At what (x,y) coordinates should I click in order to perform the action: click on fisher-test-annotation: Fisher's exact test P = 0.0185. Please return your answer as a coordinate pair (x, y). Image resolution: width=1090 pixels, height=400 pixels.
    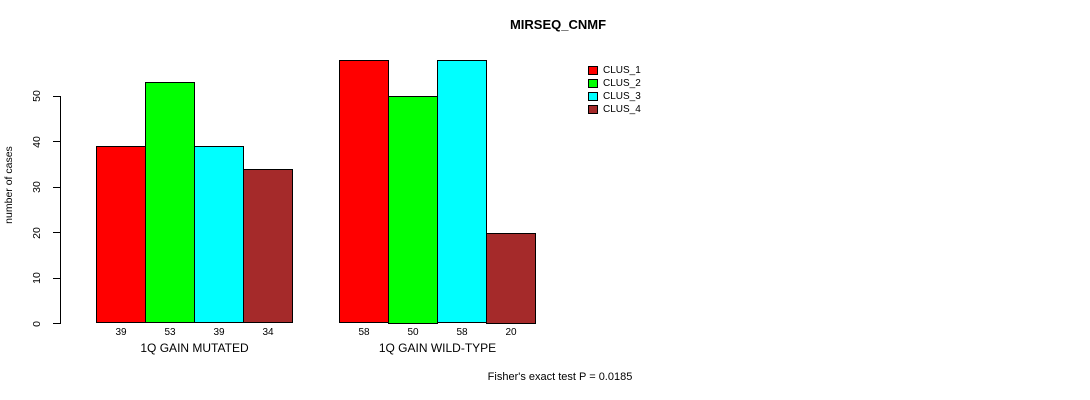
    Looking at the image, I should click on (560, 377).